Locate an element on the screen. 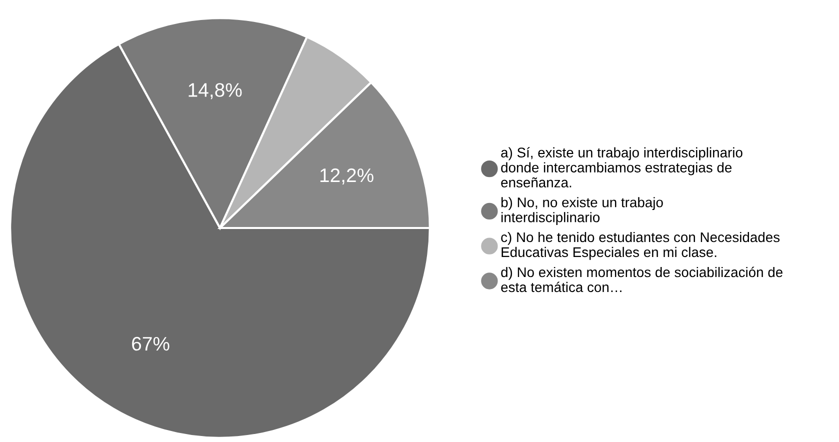 The image size is (839, 442). legend-label: a) Sí, existe un trabajo interdisciplinario donde intercambiamos estrategias de enseñanza. is located at coordinates (621, 167).